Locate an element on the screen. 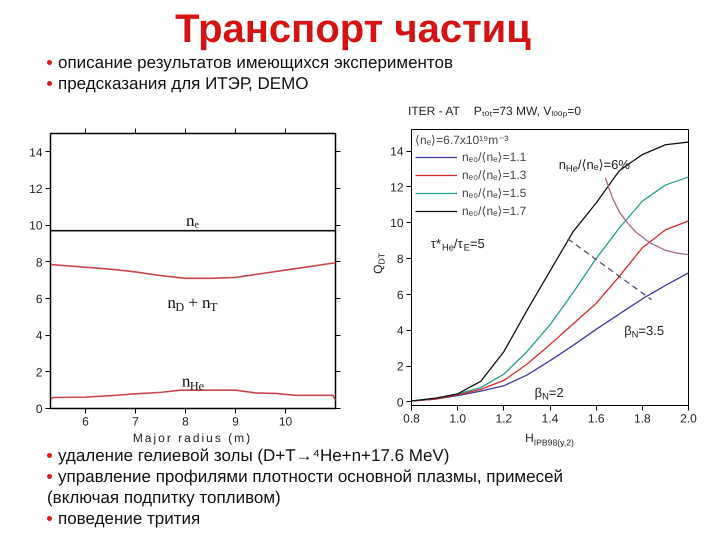  x-tick-label: 6 is located at coordinates (86, 421).